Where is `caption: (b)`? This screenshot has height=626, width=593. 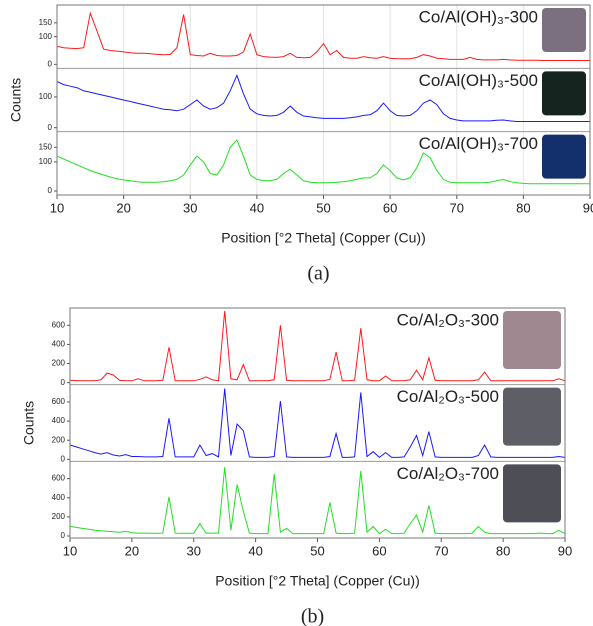
caption: (b) is located at coordinates (312, 616).